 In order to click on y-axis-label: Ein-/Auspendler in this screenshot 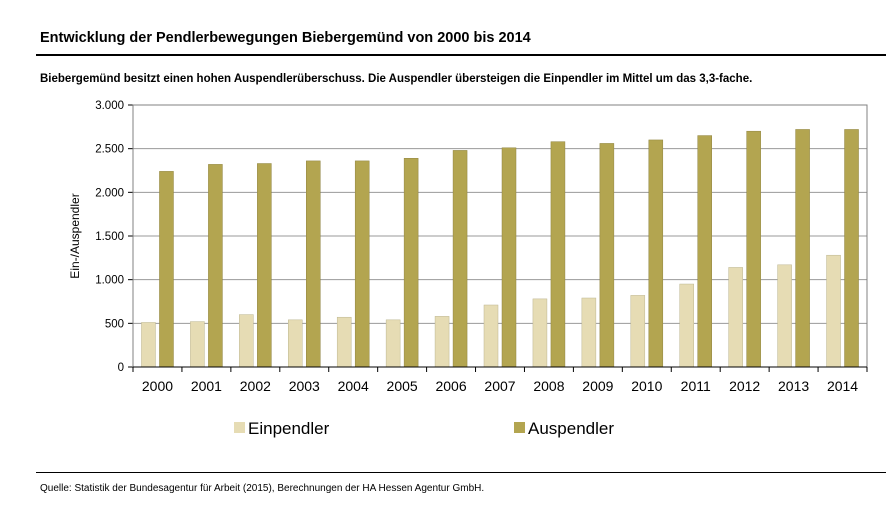, I will do `click(75, 235)`.